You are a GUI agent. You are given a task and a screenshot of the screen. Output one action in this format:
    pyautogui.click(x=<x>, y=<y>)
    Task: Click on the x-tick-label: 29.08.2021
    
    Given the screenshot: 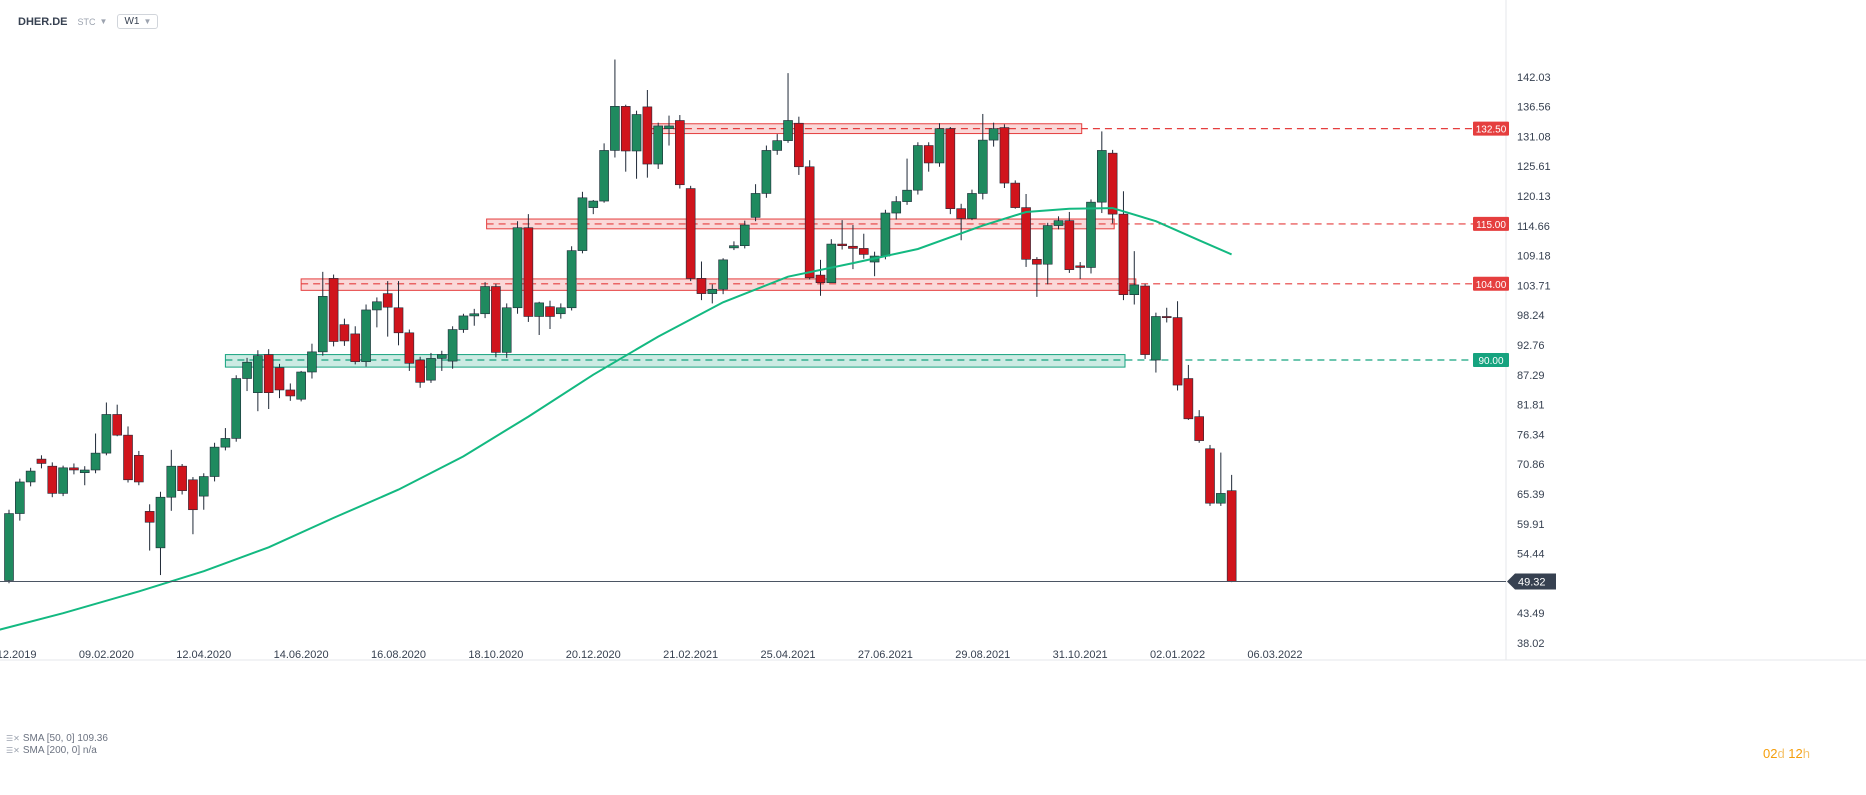 What is the action you would take?
    pyautogui.click(x=982, y=655)
    